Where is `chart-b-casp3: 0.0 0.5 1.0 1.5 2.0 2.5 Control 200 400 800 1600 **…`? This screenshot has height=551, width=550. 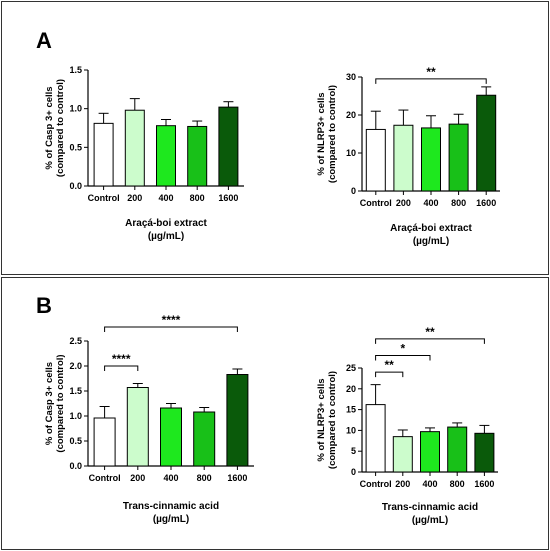
chart-b-casp3: 0.0 0.5 1.0 1.5 2.0 2.5 Control 200 400 800 1600 **… is located at coordinates (149, 419).